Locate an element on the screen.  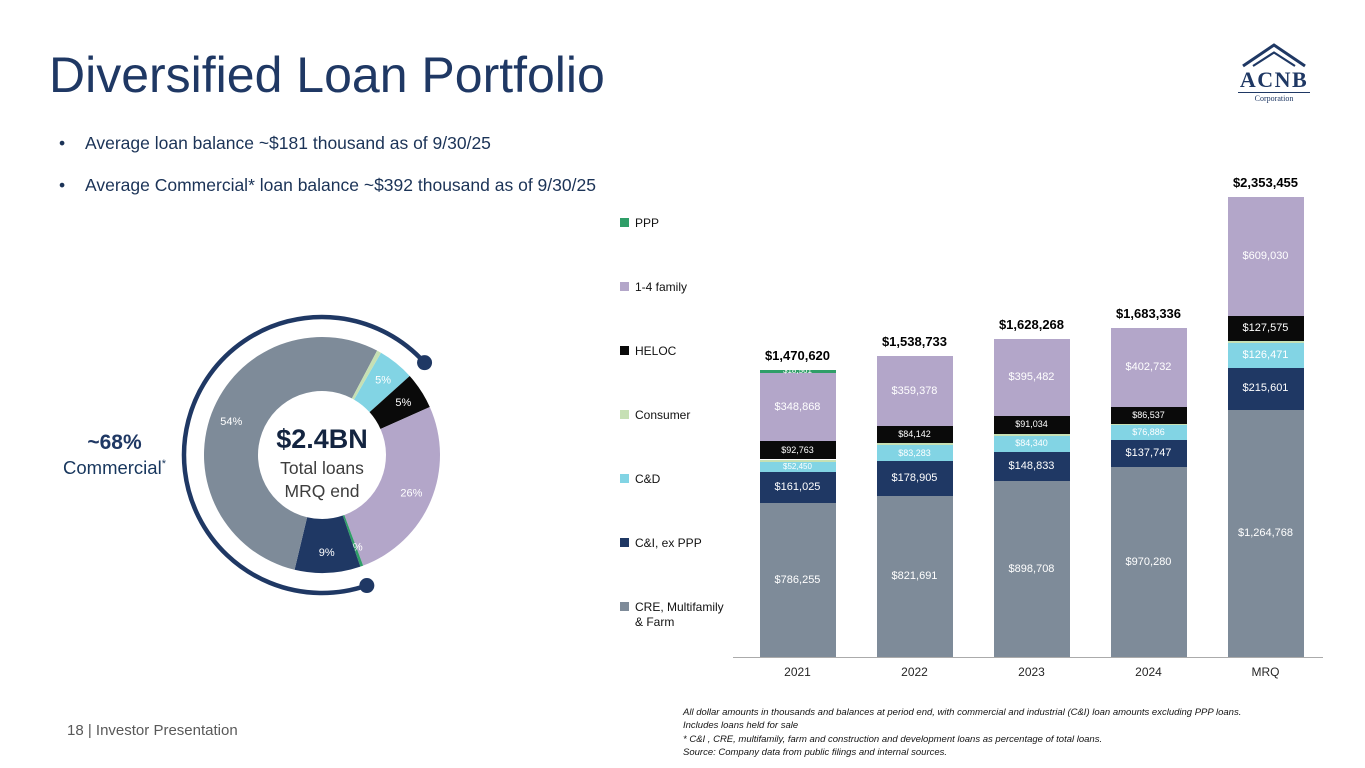
bar-segment: $348,868 is located at coordinates (797, 407).